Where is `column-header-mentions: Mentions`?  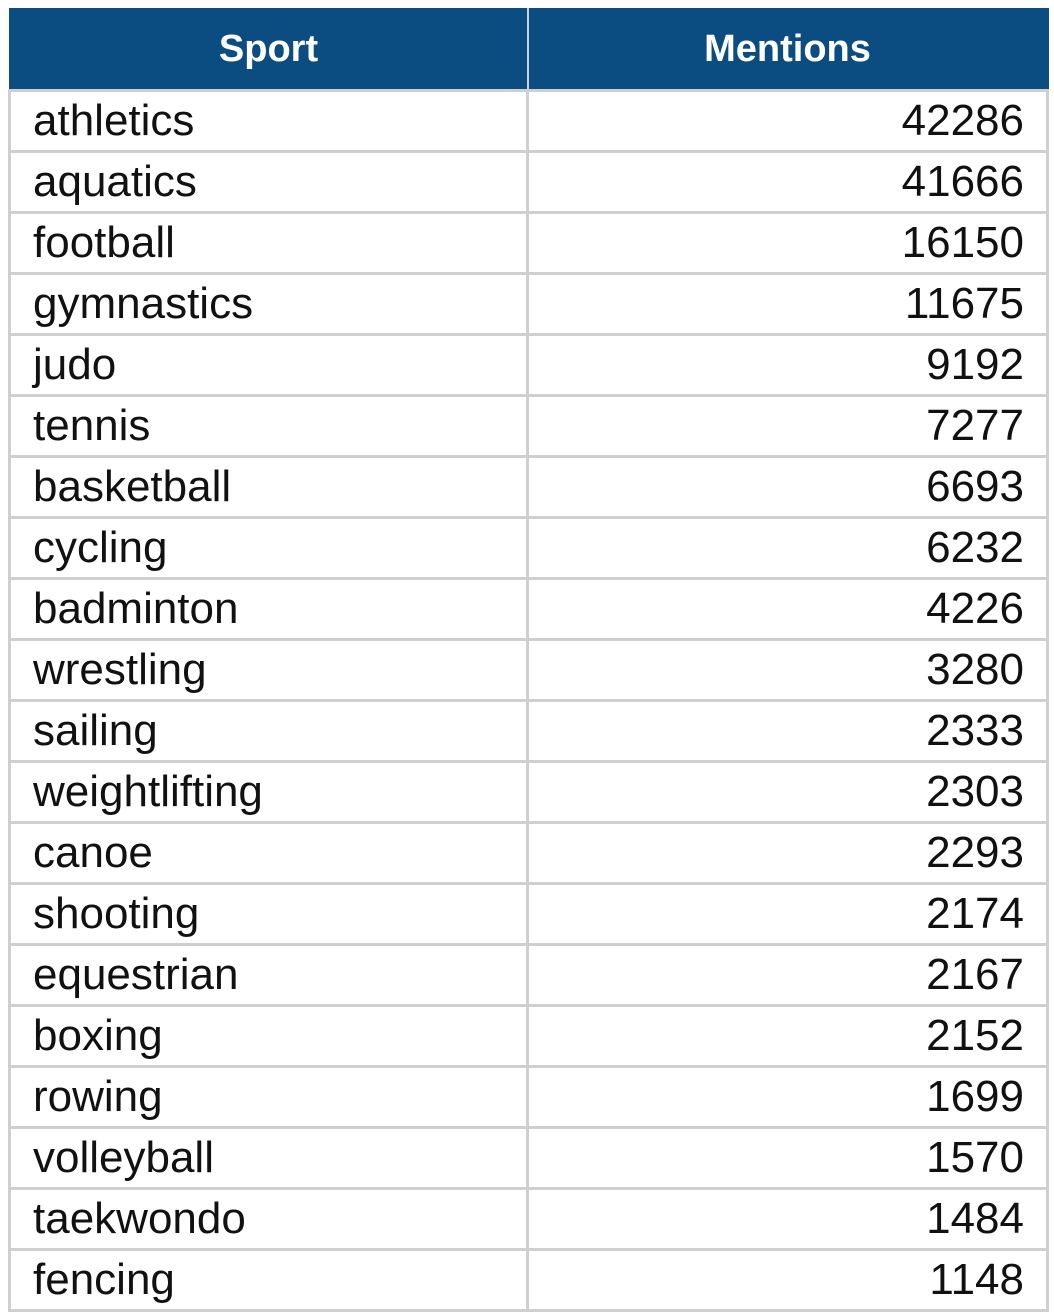
column-header-mentions: Mentions is located at coordinates (787, 49).